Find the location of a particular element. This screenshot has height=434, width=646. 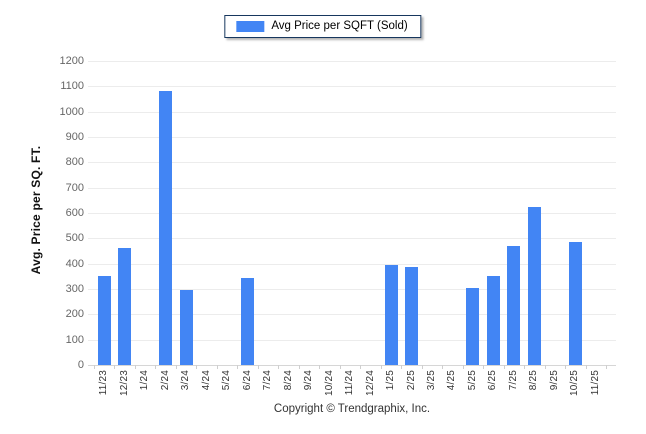

x-tick-label: 1/25 is located at coordinates (391, 380).